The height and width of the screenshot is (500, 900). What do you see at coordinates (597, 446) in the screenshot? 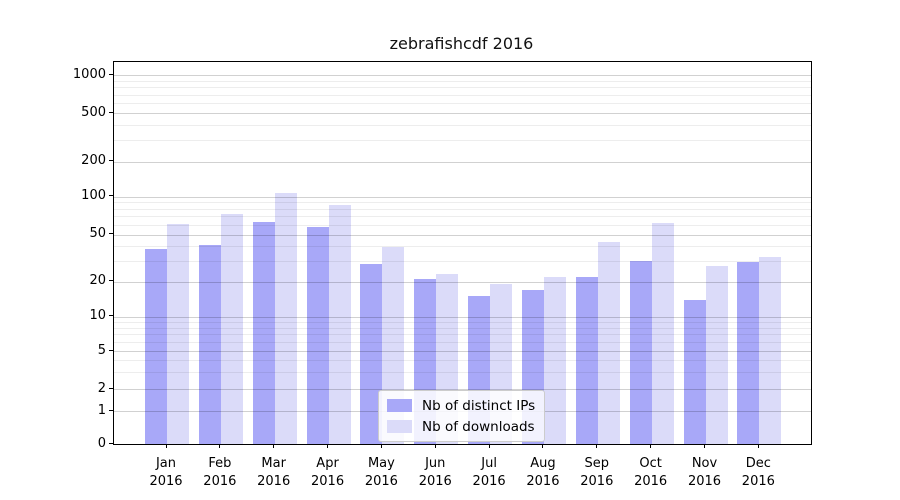
I see `x-tick-mark-sep` at bounding box center [597, 446].